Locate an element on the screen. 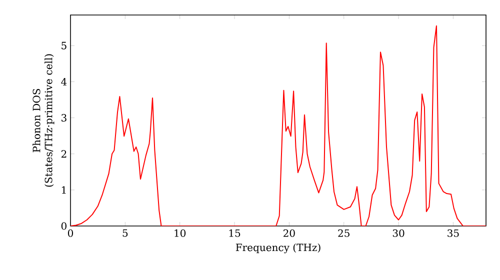 Image resolution: width=500 pixels, height=280 pixels. x-tick-label: 35 is located at coordinates (453, 233).